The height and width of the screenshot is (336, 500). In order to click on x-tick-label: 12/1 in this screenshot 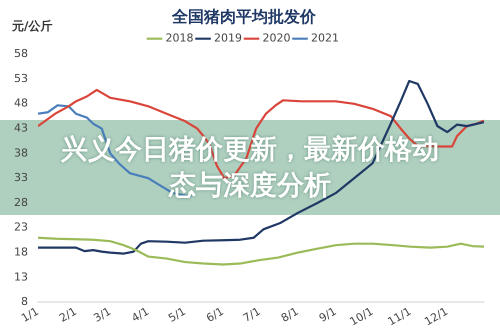, I will do `click(436, 316)`.